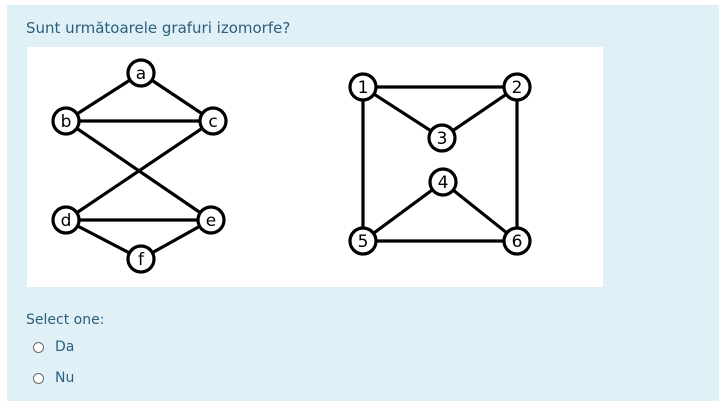  I want to click on node-label-4: 4, so click(443, 183).